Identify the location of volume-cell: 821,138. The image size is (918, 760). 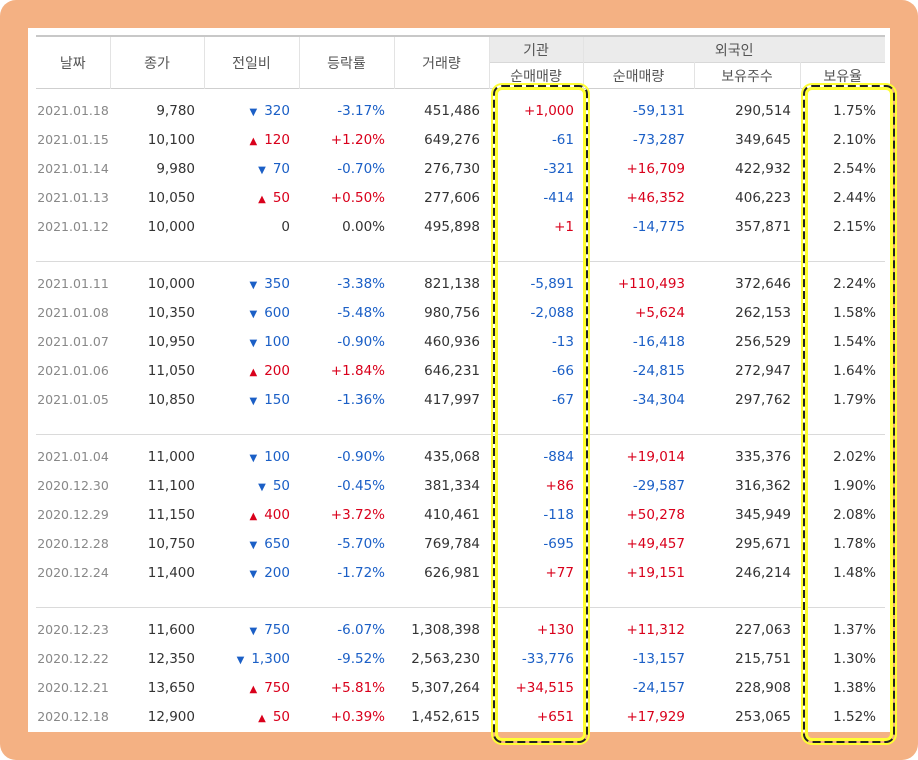
(452, 283).